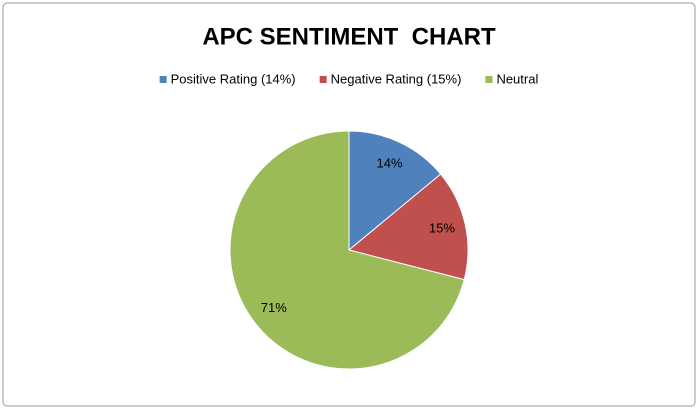 The height and width of the screenshot is (411, 700). Describe the element at coordinates (517, 78) in the screenshot. I see `legend-label: Neutral` at that location.